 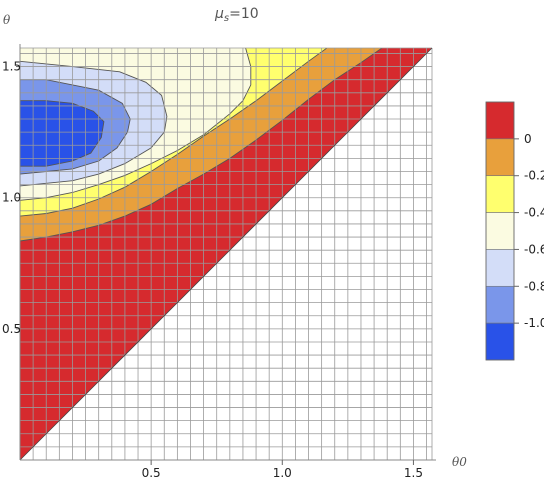 What do you see at coordinates (534, 176) in the screenshot?
I see `legend-label: -0.2` at bounding box center [534, 176].